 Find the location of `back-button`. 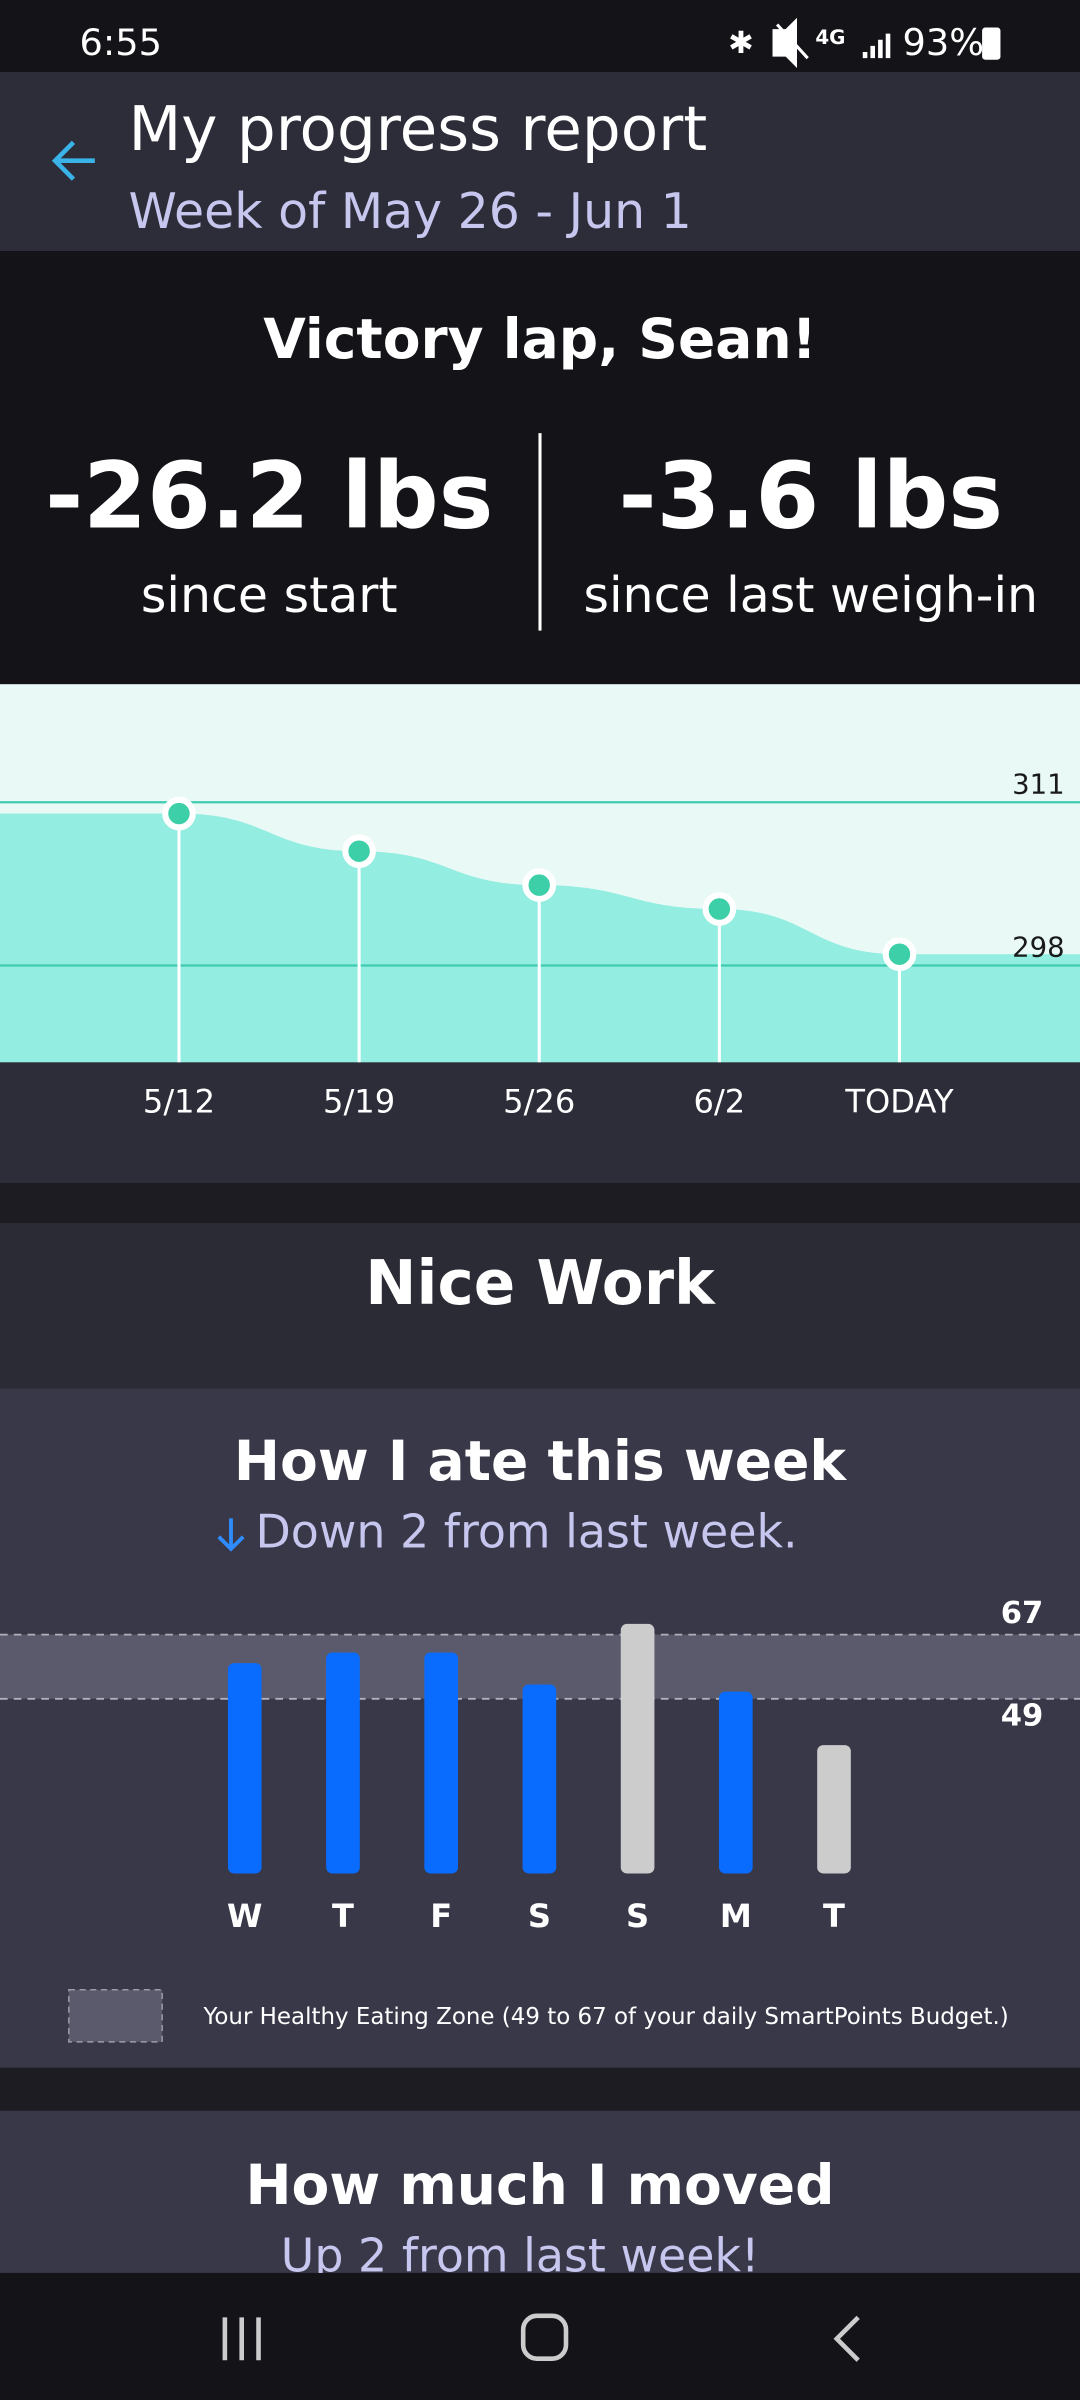

back-button is located at coordinates (73, 160).